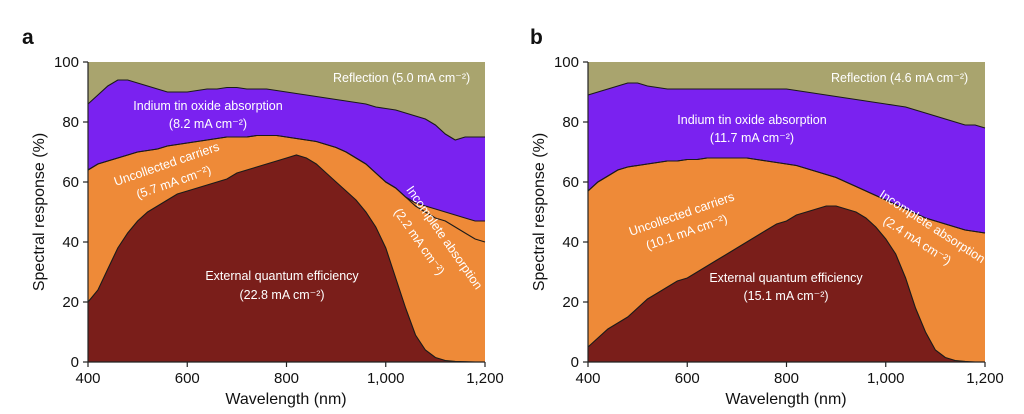  I want to click on x-axis-title-b: Wavelength (nm), so click(785, 399).